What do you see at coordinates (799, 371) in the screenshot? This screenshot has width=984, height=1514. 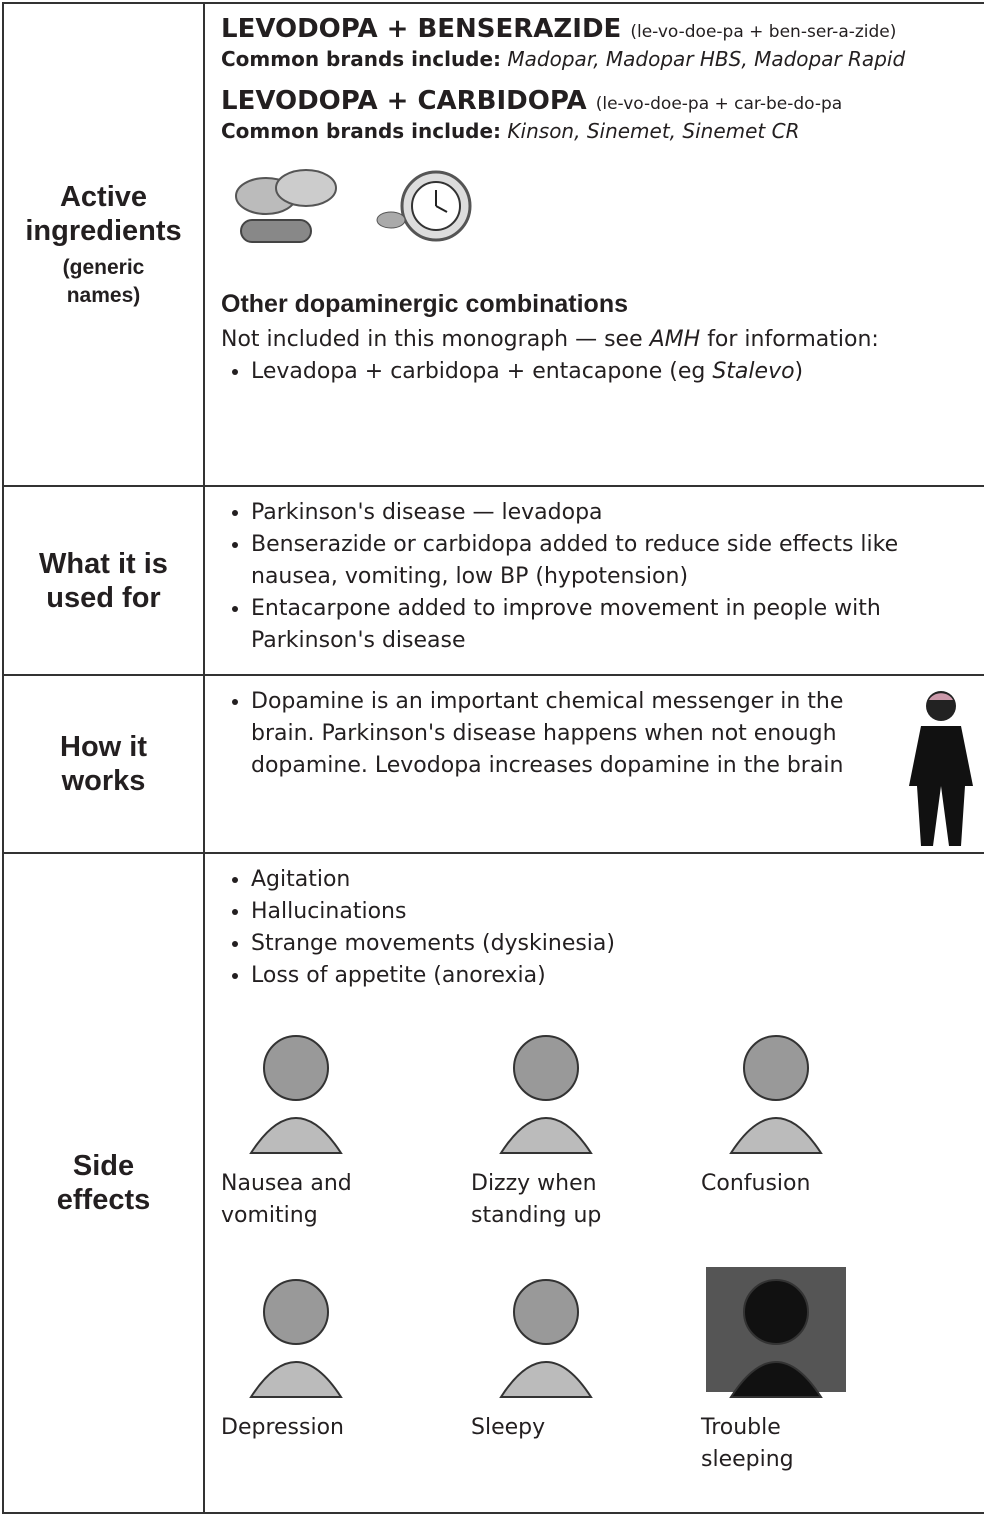 I see `item-text: )` at bounding box center [799, 371].